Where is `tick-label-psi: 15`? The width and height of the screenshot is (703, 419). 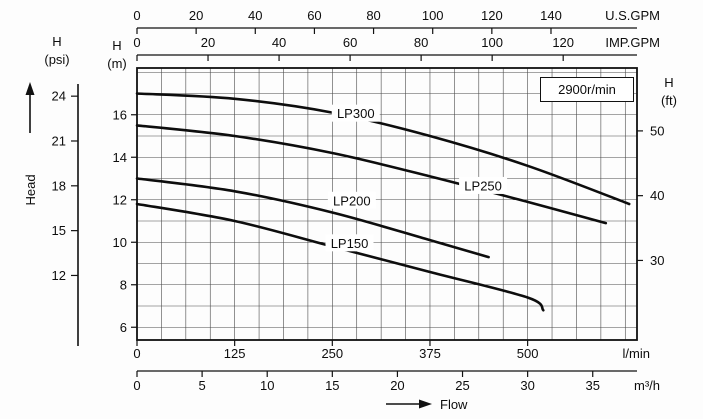 tick-label-psi: 15 is located at coordinates (59, 230).